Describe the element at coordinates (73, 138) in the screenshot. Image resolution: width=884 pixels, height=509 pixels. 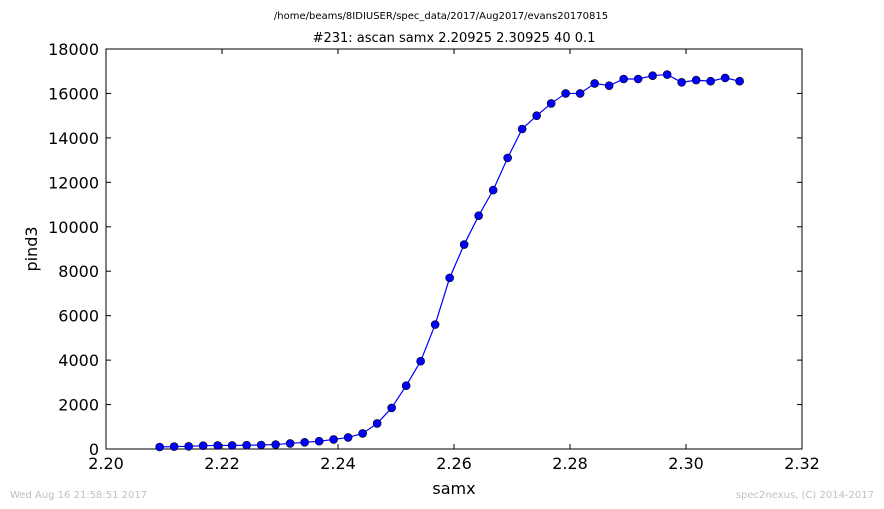
I see `y-tick-label: 14000` at that location.